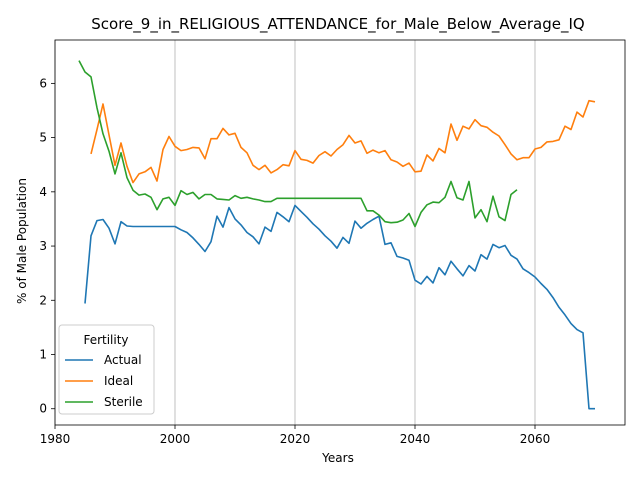 The image size is (640, 480). I want to click on x-tick-label: 2040, so click(415, 439).